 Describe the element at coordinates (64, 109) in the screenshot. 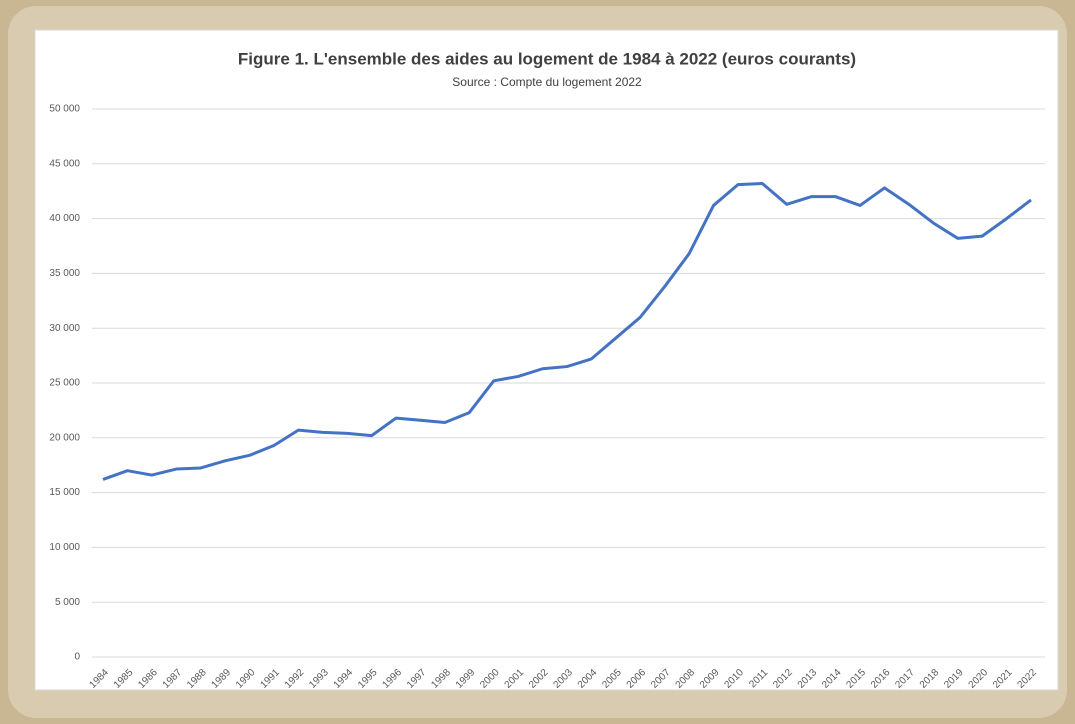

I see `y-tick-label: 50 000` at that location.